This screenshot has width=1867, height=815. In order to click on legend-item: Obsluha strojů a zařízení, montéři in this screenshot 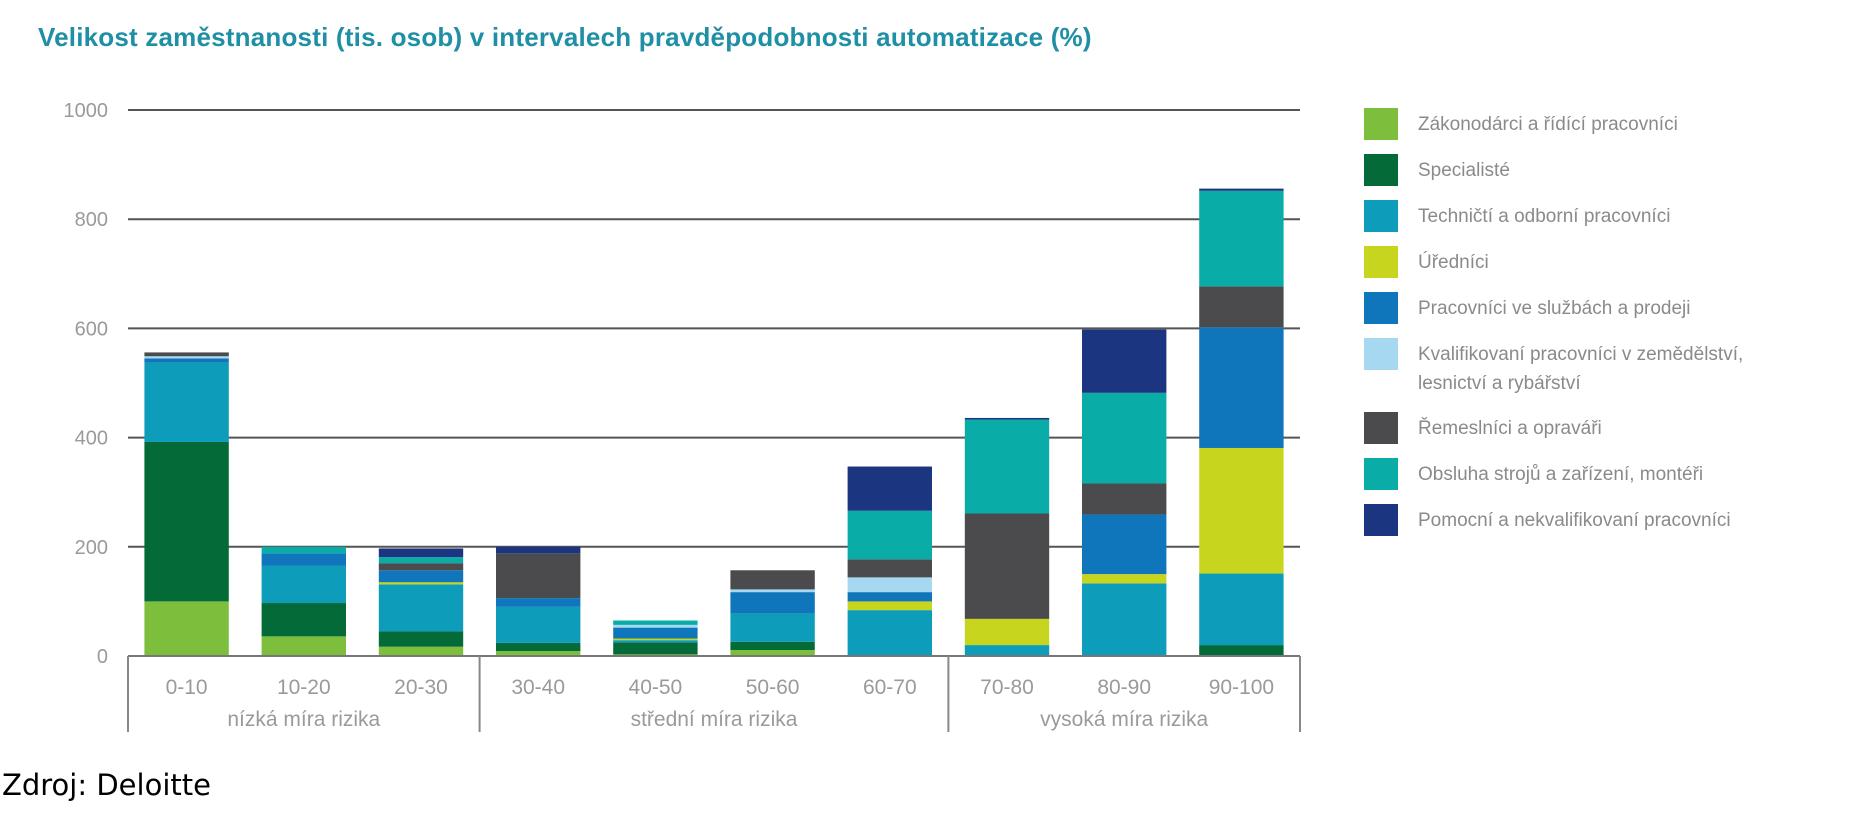, I will do `click(1614, 474)`.